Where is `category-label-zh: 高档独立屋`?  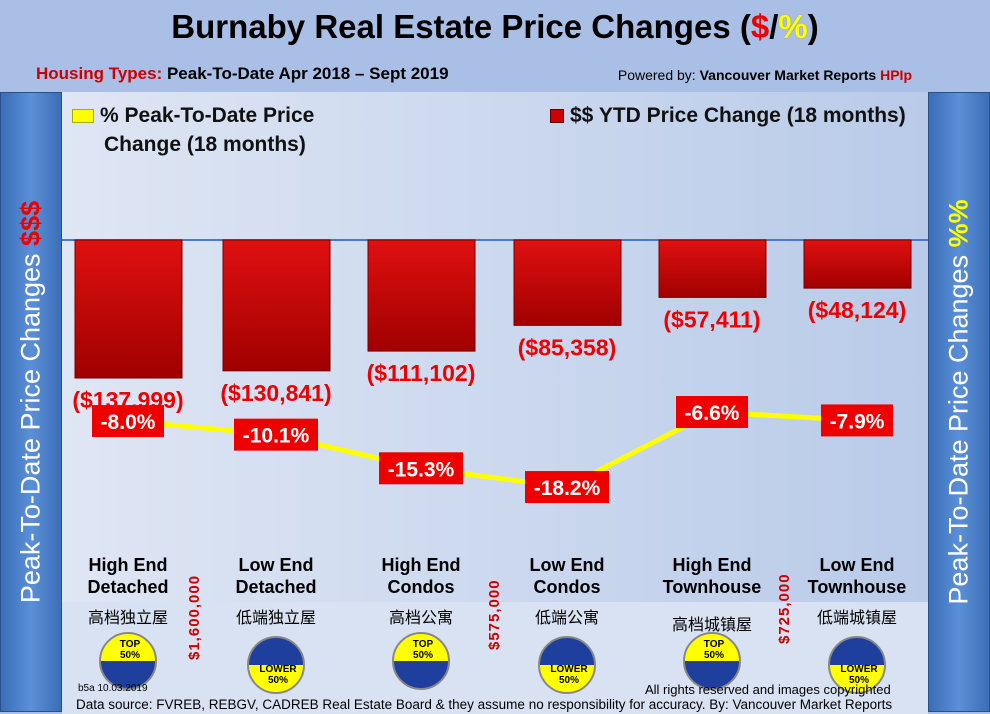
category-label-zh: 高档独立屋 is located at coordinates (127, 618).